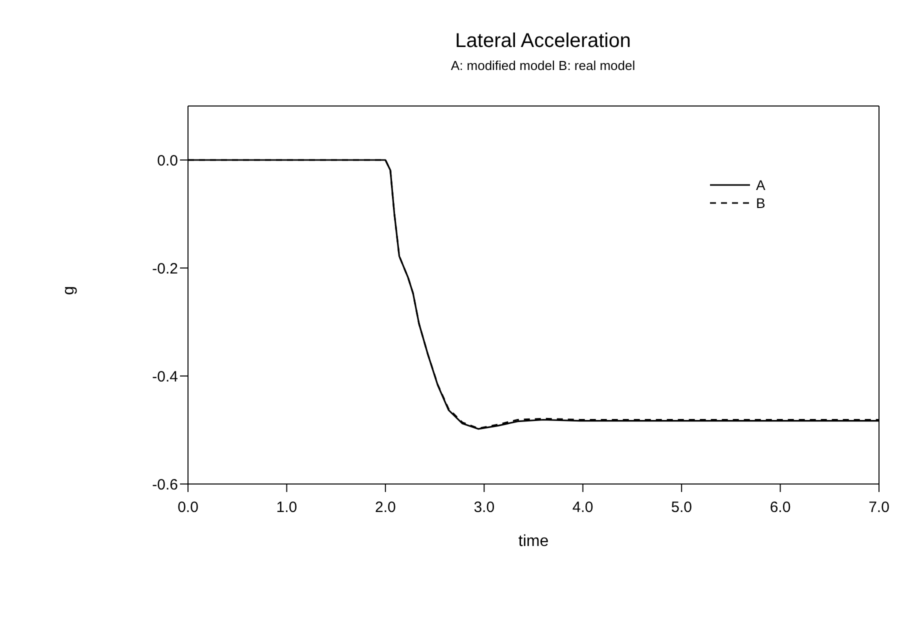 The image size is (906, 633). What do you see at coordinates (543, 65) in the screenshot?
I see `chart-subtitle: A: modified model B: real model` at bounding box center [543, 65].